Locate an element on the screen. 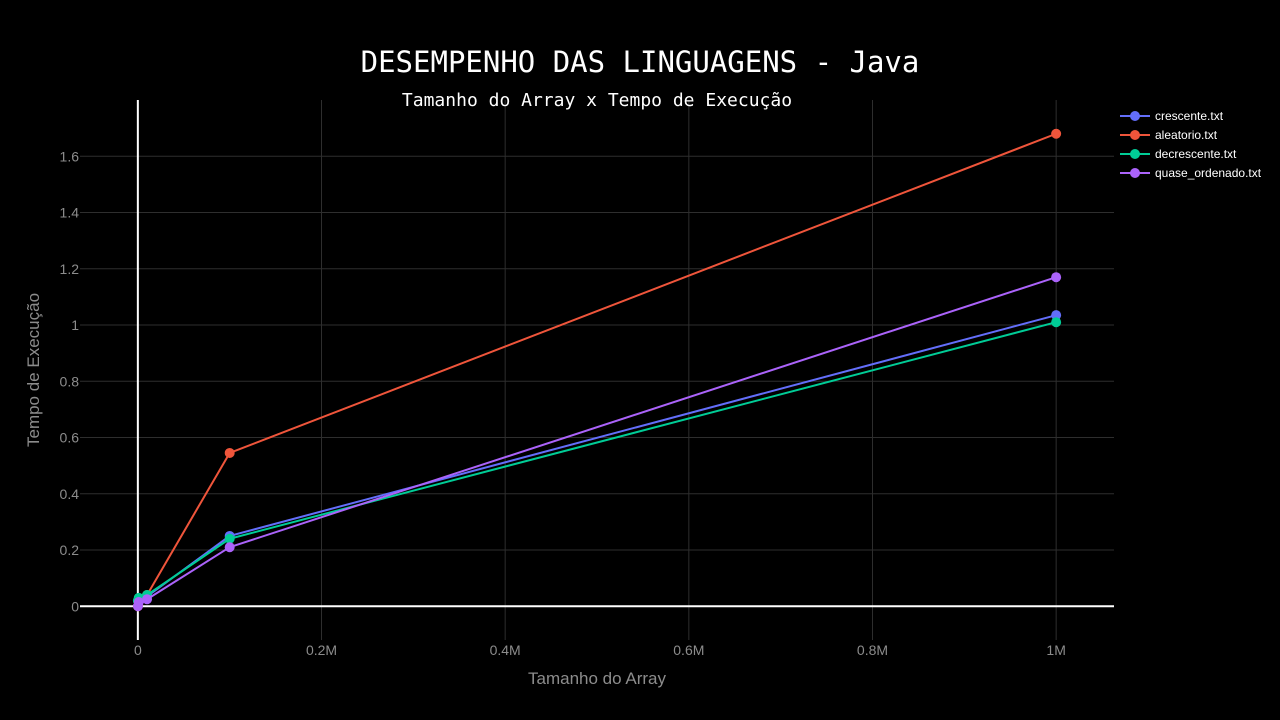 The image size is (1280, 720). legend-label: quase_ordenado.txt is located at coordinates (1208, 173).